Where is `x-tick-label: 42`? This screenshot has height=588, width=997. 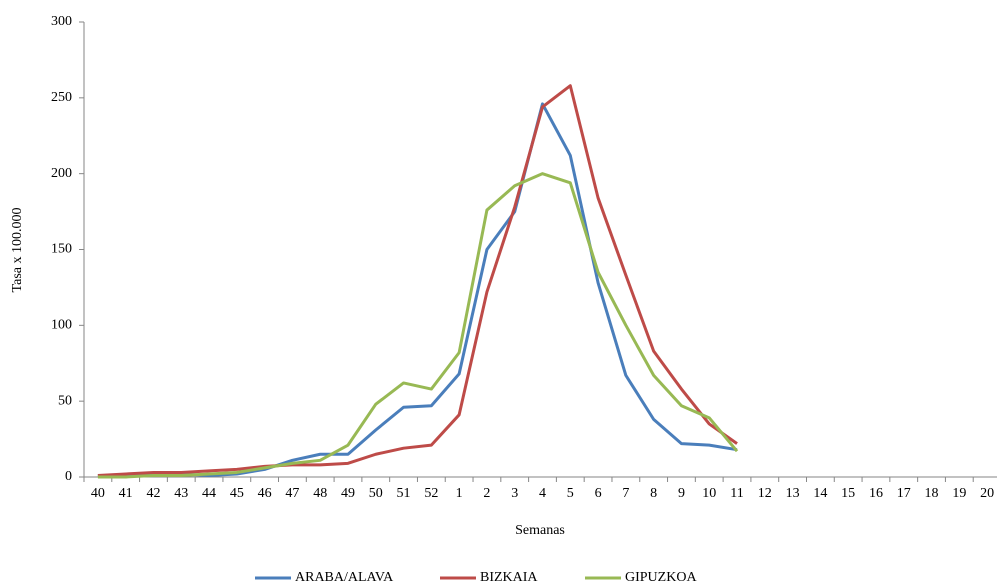 x-tick-label: 42 is located at coordinates (153, 493).